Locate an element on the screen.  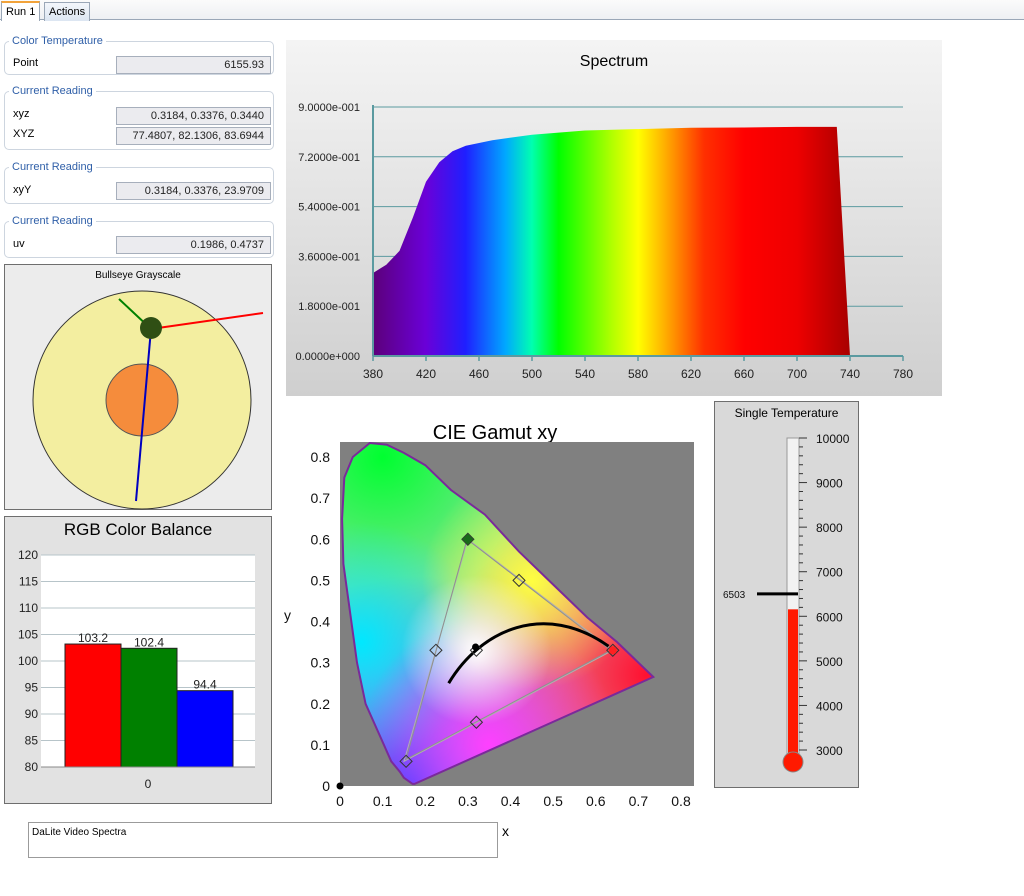
x-tick-label: 740 is located at coordinates (850, 374).